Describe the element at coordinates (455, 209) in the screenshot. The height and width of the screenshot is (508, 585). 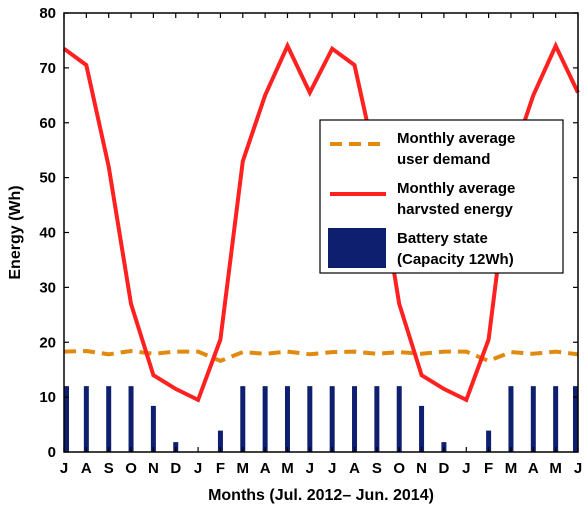
I see `legend-label: harvsted energy` at that location.